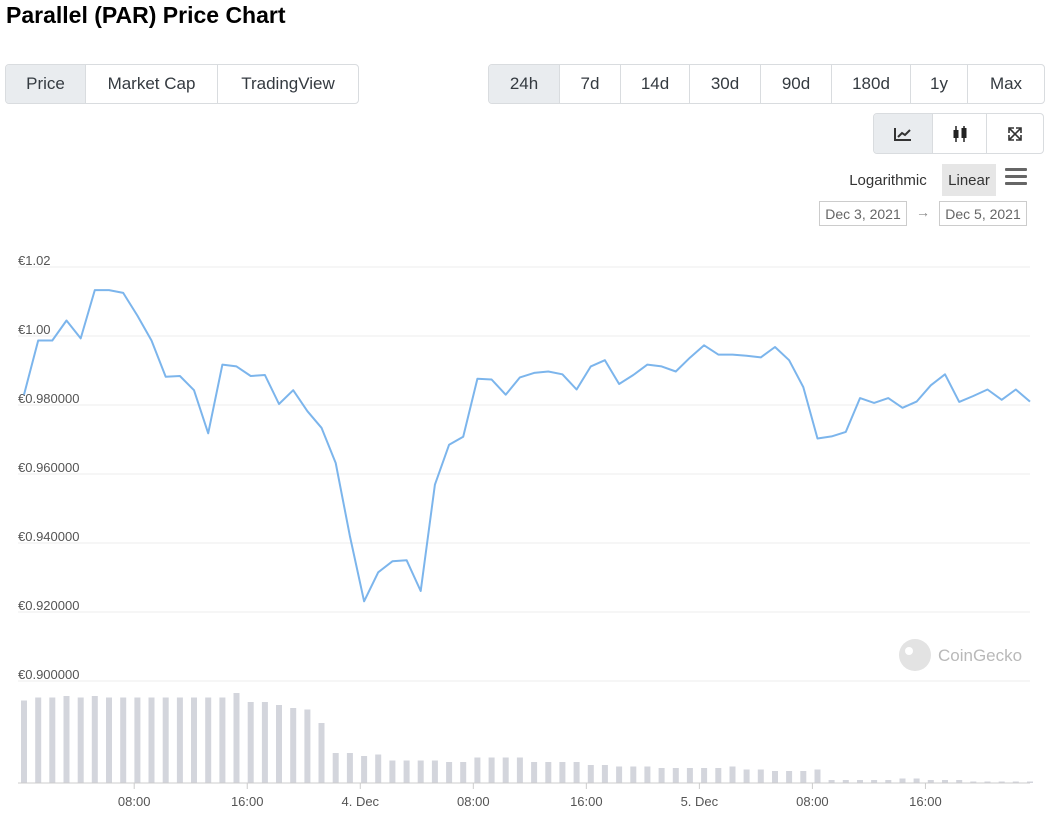  I want to click on y-tick-label: €0.900000, so click(48, 674).